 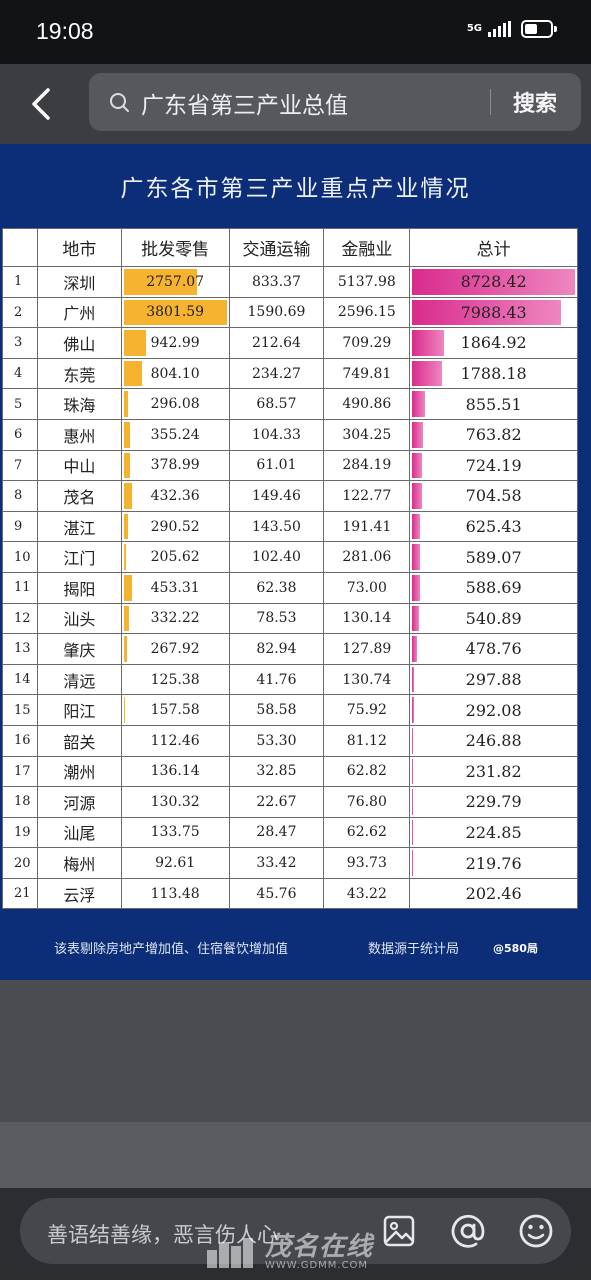 I want to click on table-row: 7 中山 378.99 61.01 284.19 724.19, so click(x=290, y=465).